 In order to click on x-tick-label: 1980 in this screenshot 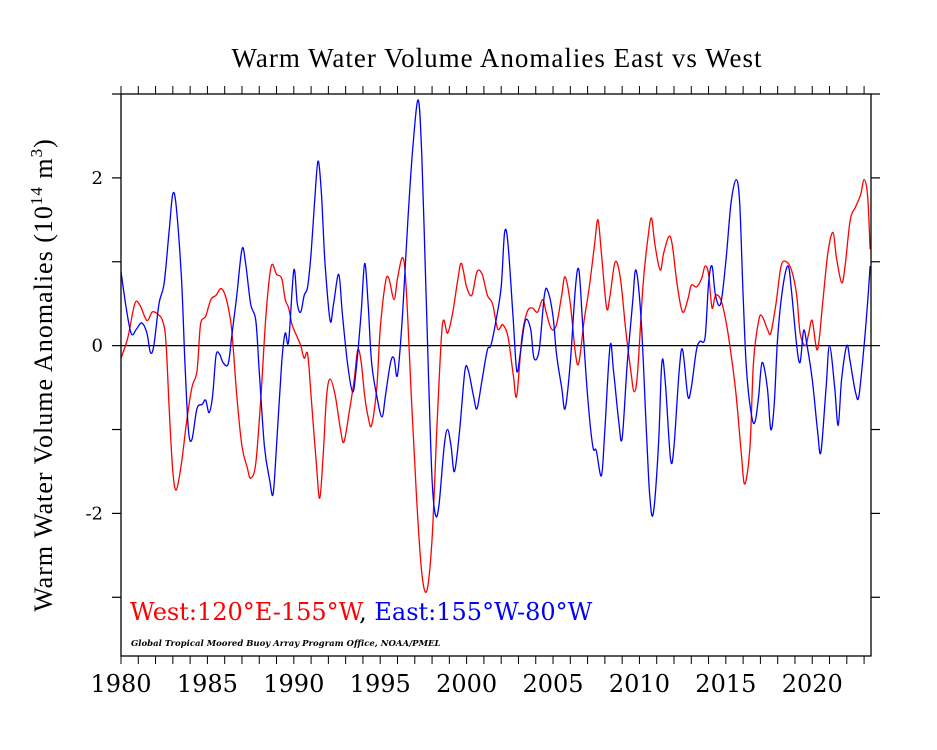, I will do `click(120, 684)`.